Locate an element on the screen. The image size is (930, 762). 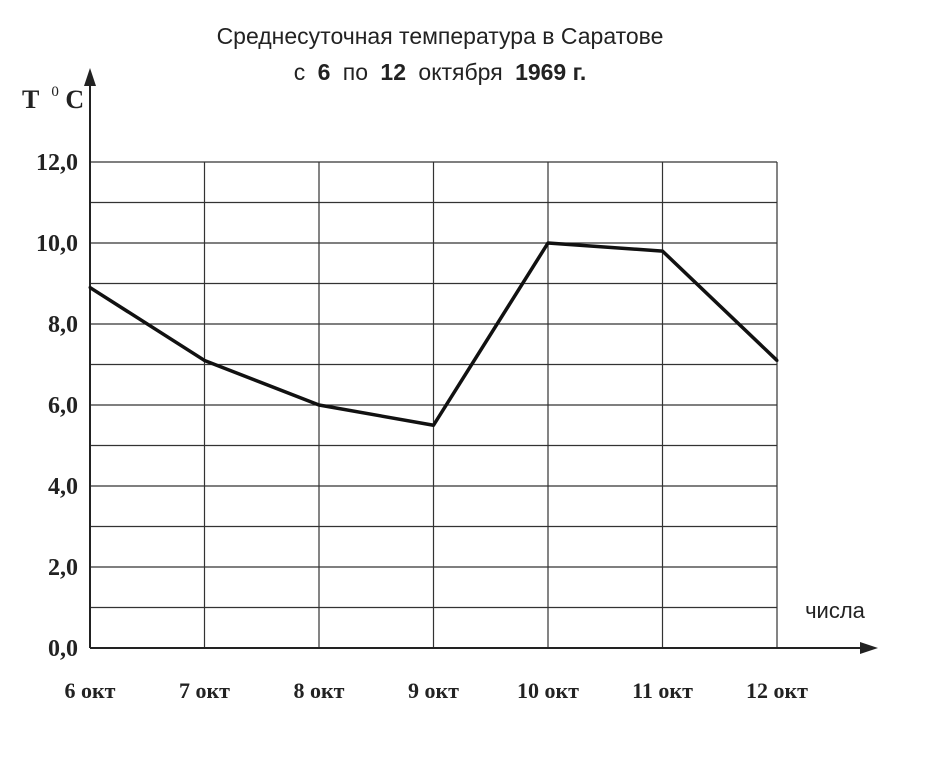
y-tick-label: 12,0 is located at coordinates (57, 163).